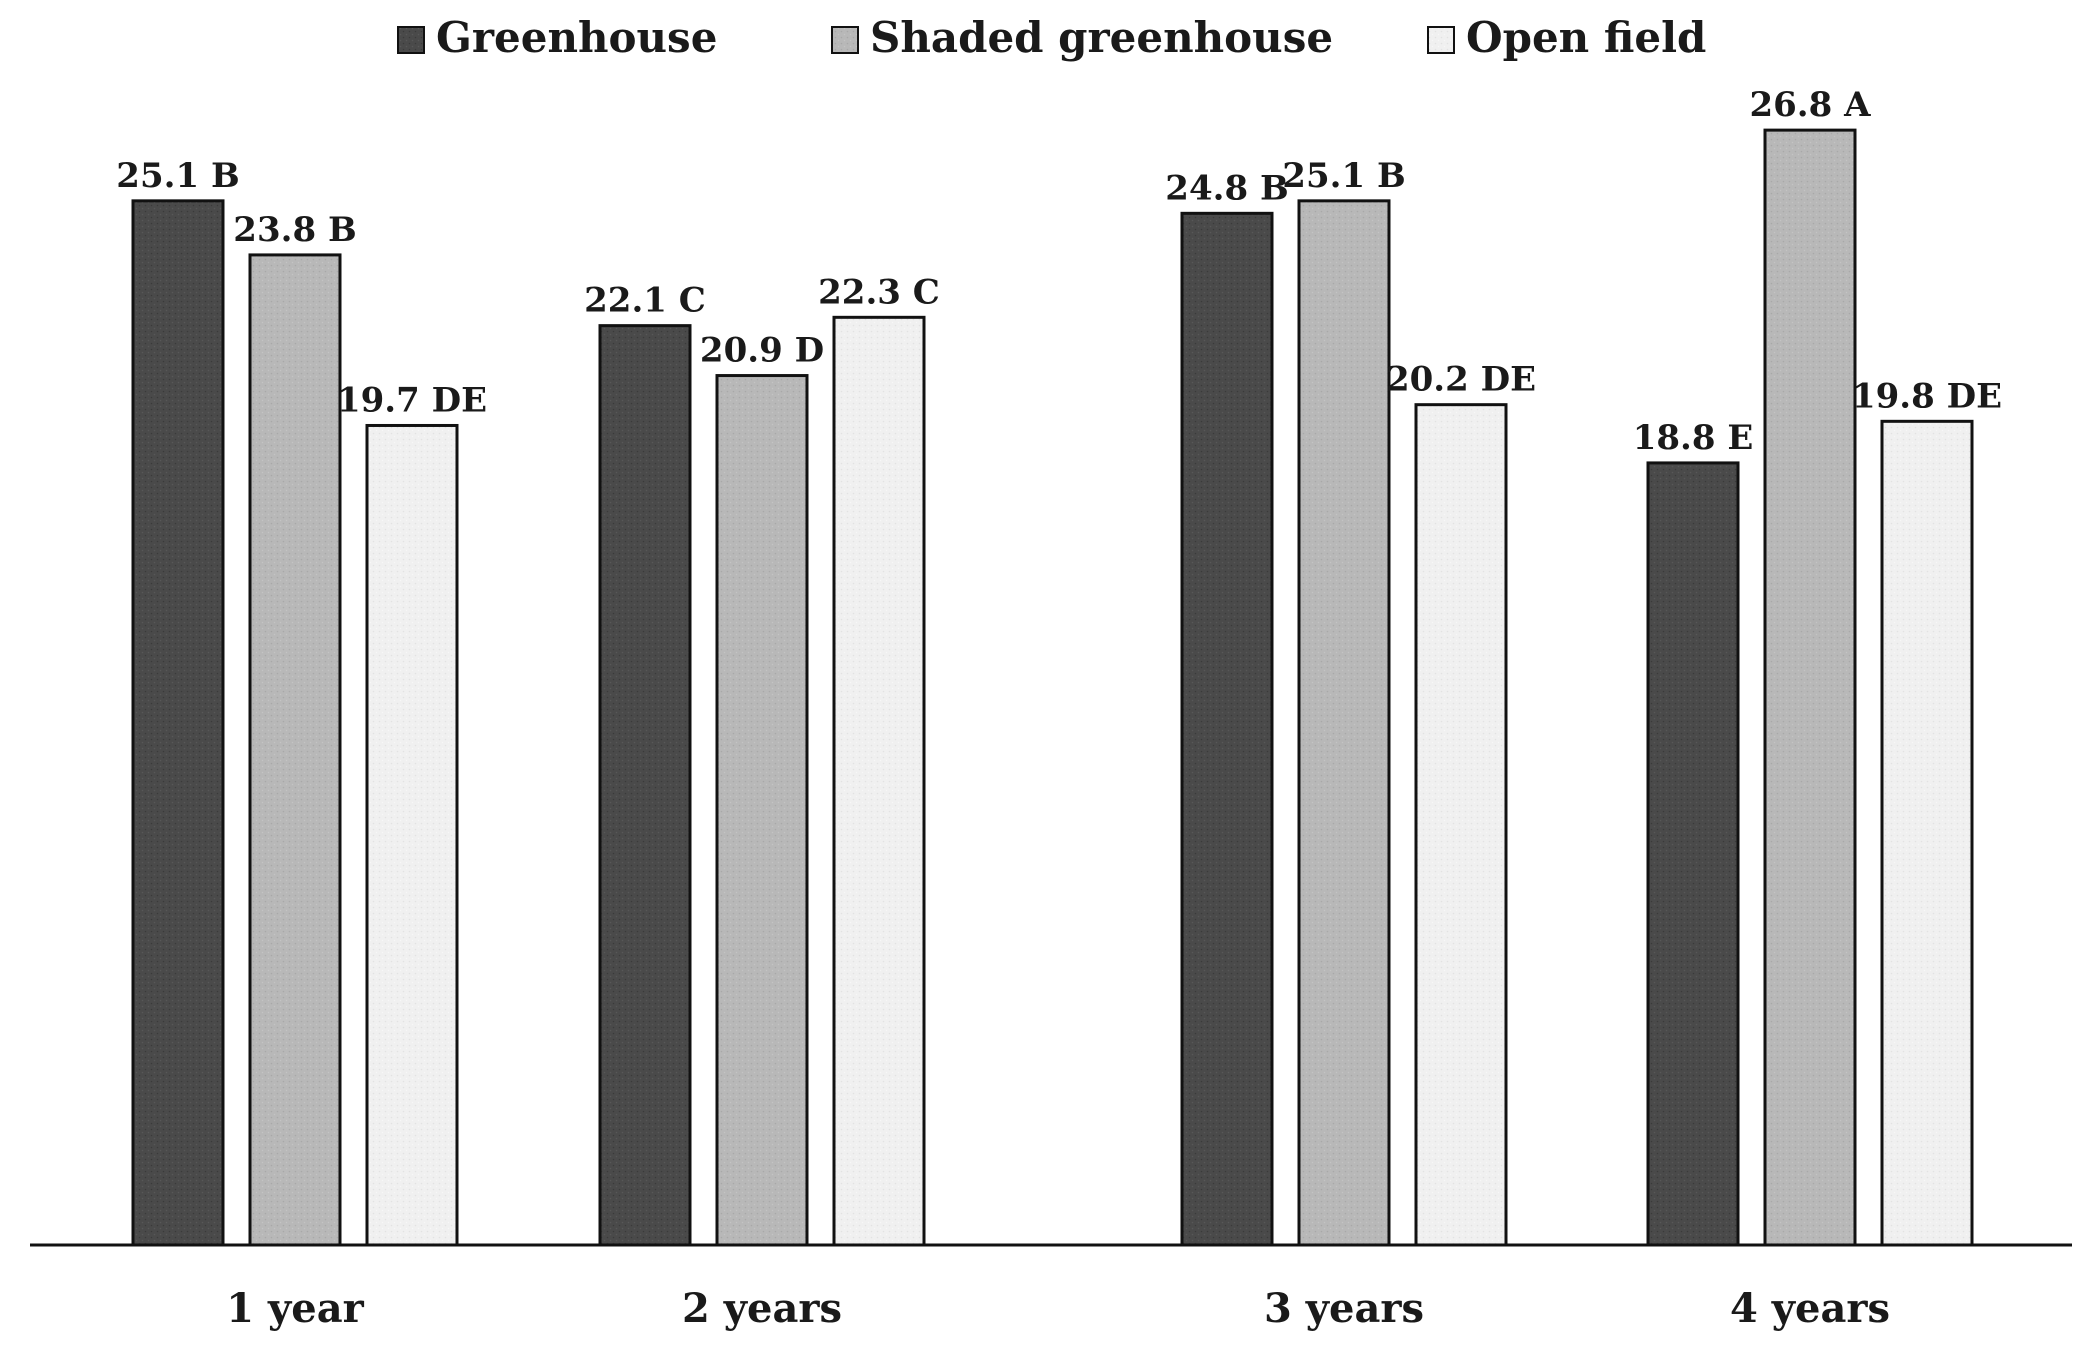 This screenshot has width=2081, height=1354. Describe the element at coordinates (1441, 40) in the screenshot. I see `legend-swatch-open-field` at that location.